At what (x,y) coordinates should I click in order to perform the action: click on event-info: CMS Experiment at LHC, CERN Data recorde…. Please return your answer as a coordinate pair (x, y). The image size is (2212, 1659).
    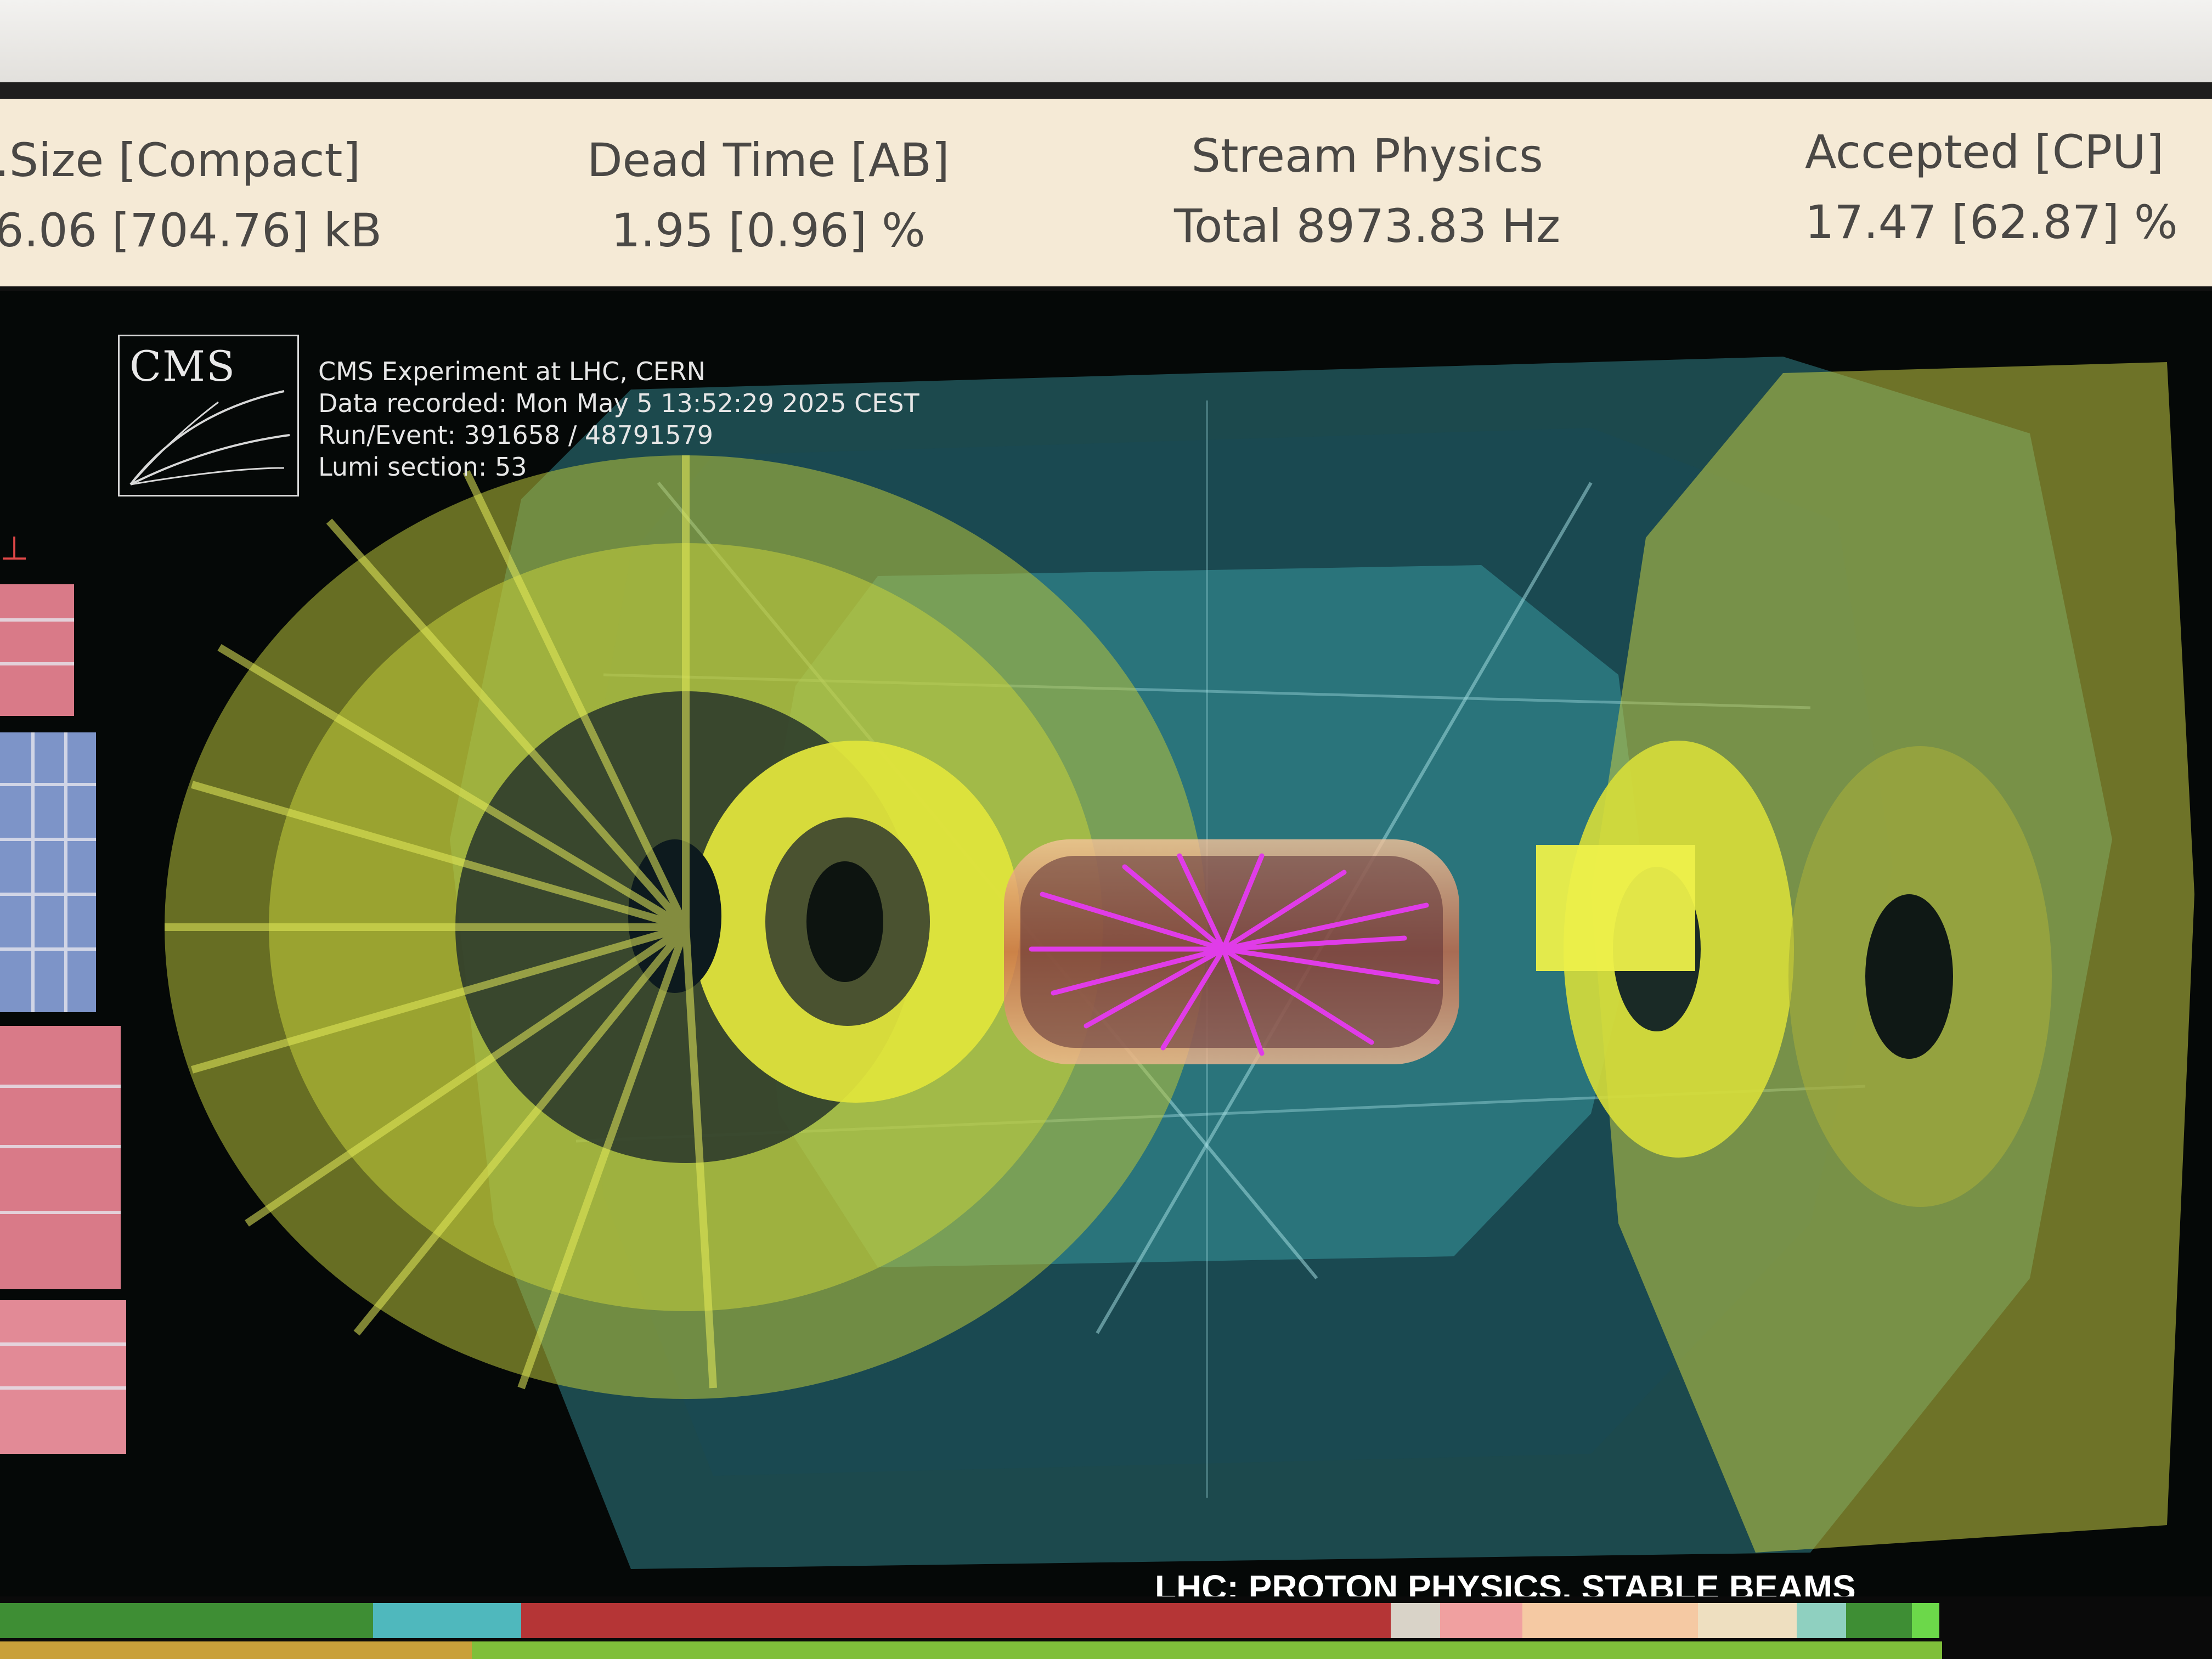
    Looking at the image, I should click on (618, 419).